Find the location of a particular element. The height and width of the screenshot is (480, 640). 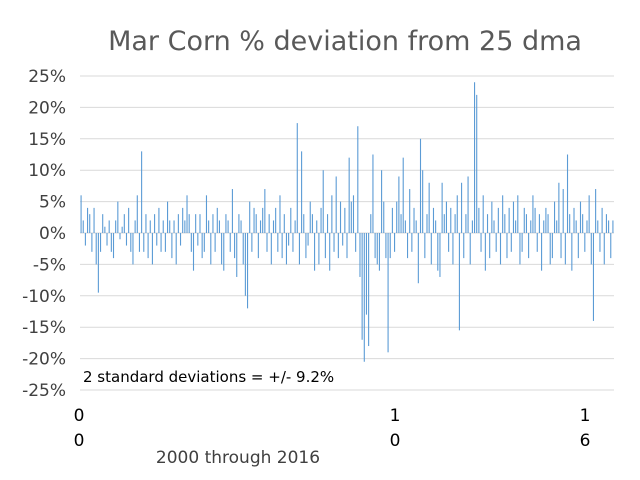

y-tick-label: -5% is located at coordinates (49, 265).